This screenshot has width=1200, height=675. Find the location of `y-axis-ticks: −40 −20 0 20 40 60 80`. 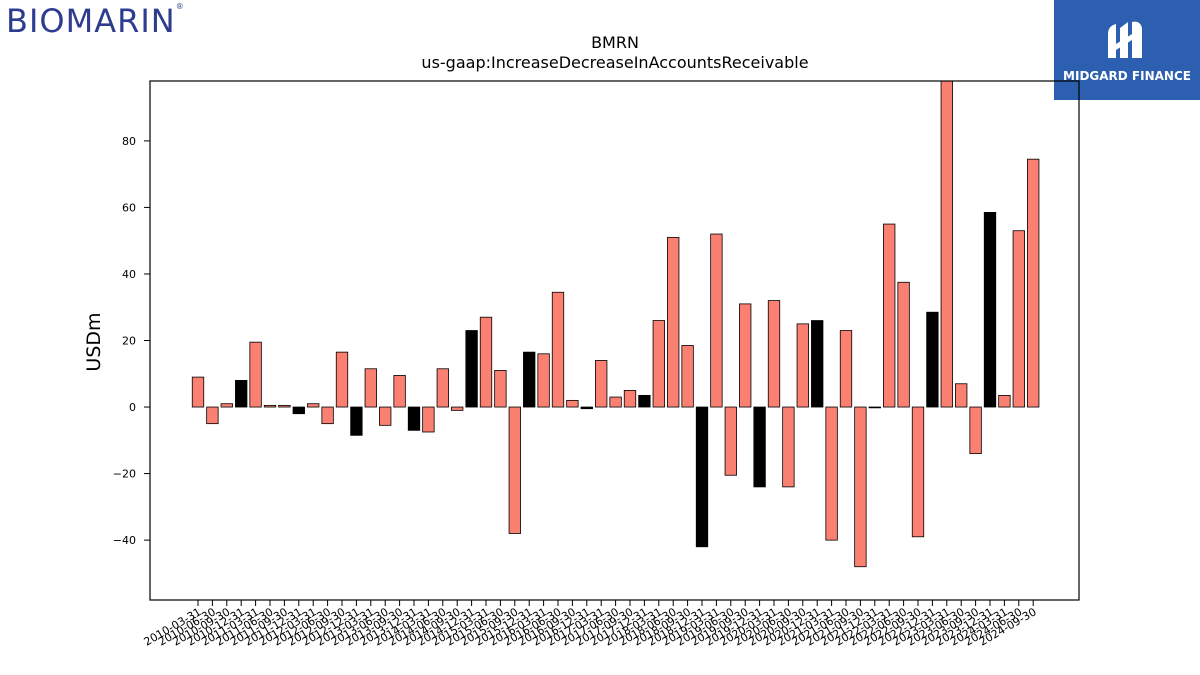

y-axis-ticks: −40 −20 0 20 40 60 80 is located at coordinates (131, 341).